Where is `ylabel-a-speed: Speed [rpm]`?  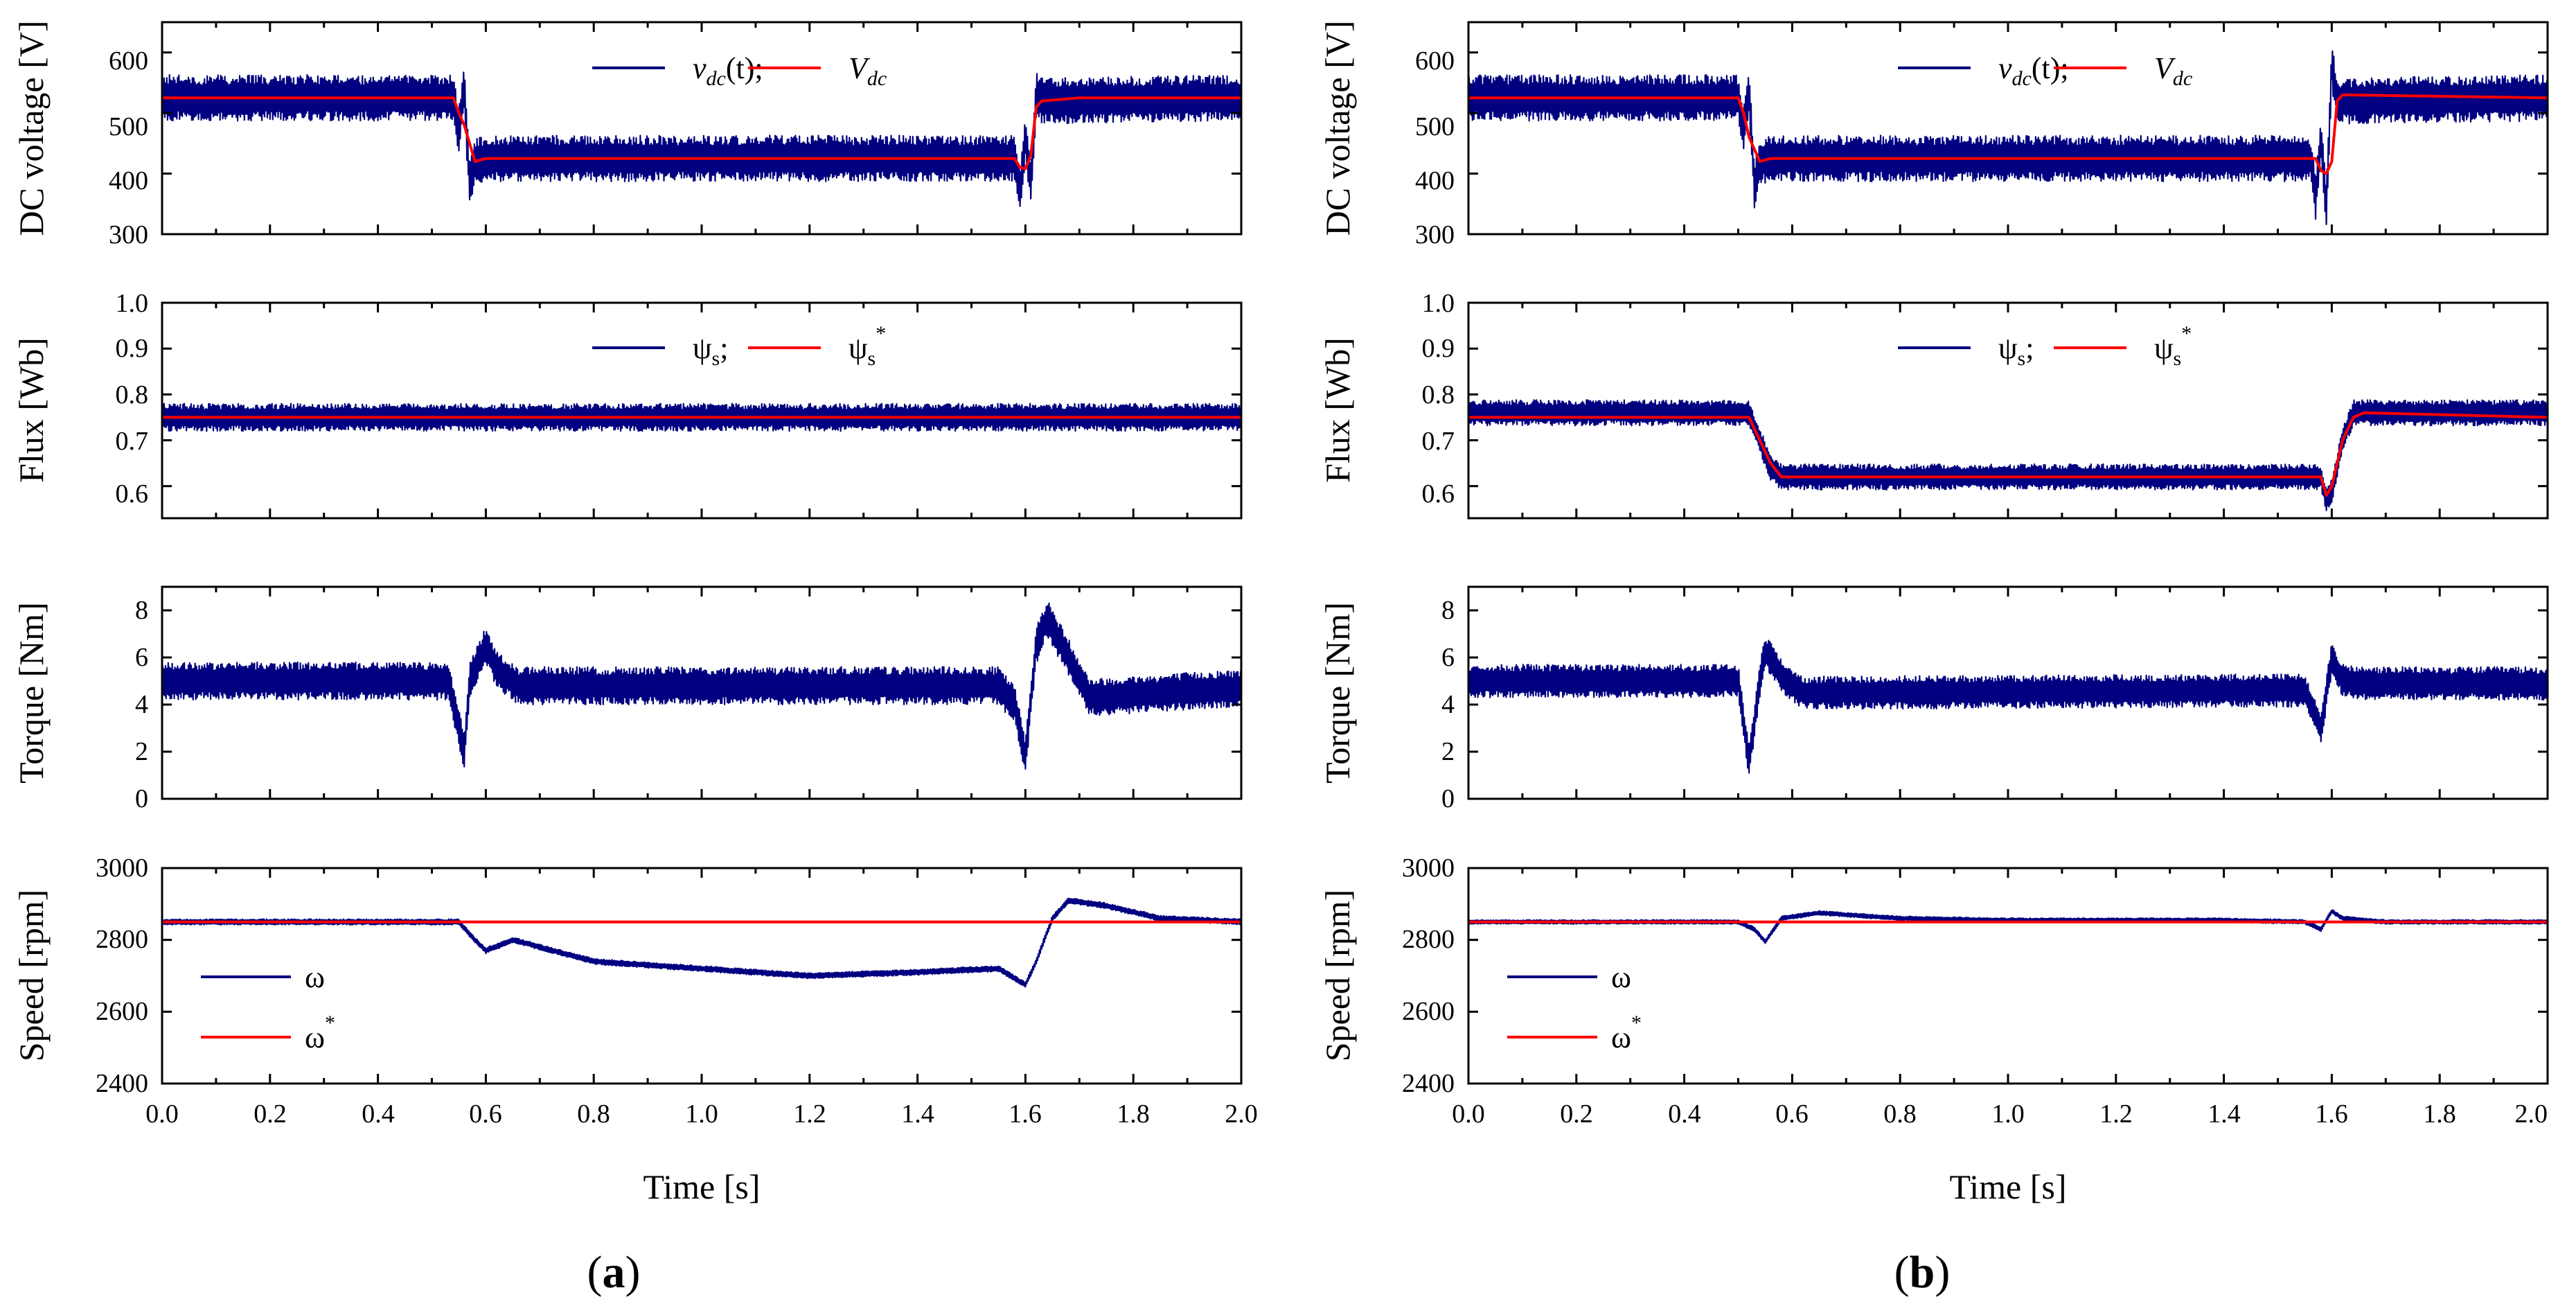
ylabel-a-speed: Speed [rpm] is located at coordinates (31, 976).